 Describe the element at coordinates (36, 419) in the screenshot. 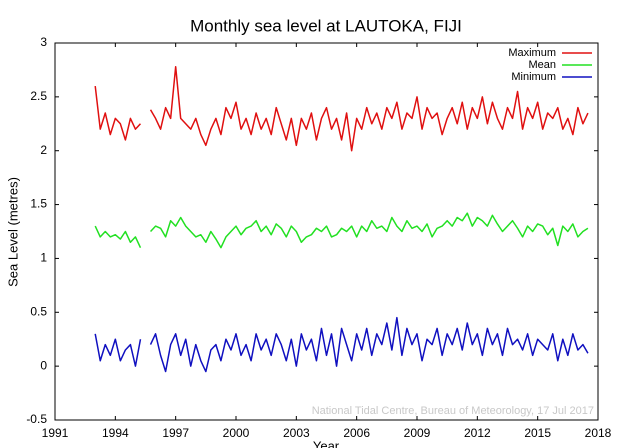

I see `y-tick-label: -0.5` at that location.